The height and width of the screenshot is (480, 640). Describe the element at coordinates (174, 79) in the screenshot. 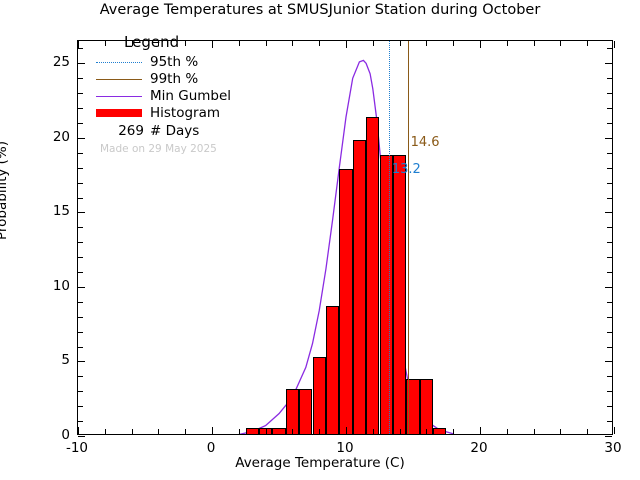

I see `legend-entry-label: 99th %` at that location.